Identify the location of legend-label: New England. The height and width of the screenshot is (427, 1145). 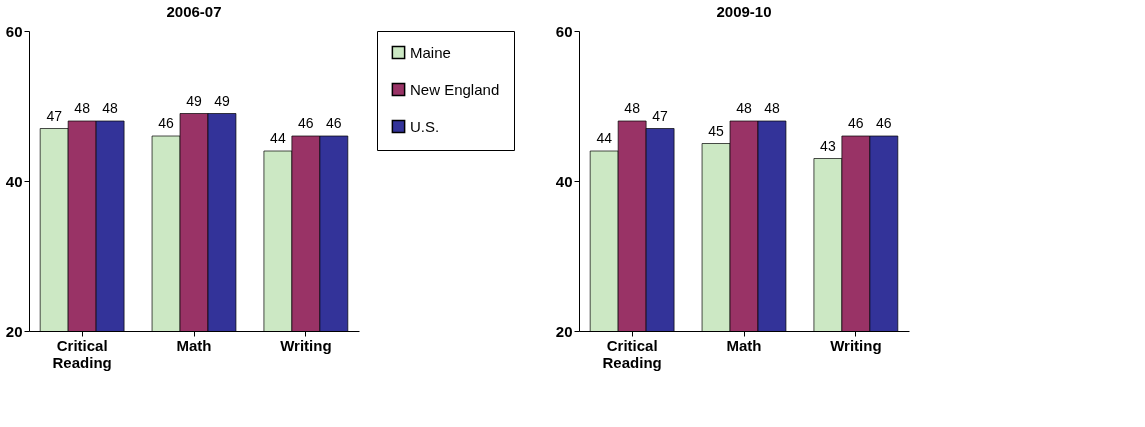
(455, 89).